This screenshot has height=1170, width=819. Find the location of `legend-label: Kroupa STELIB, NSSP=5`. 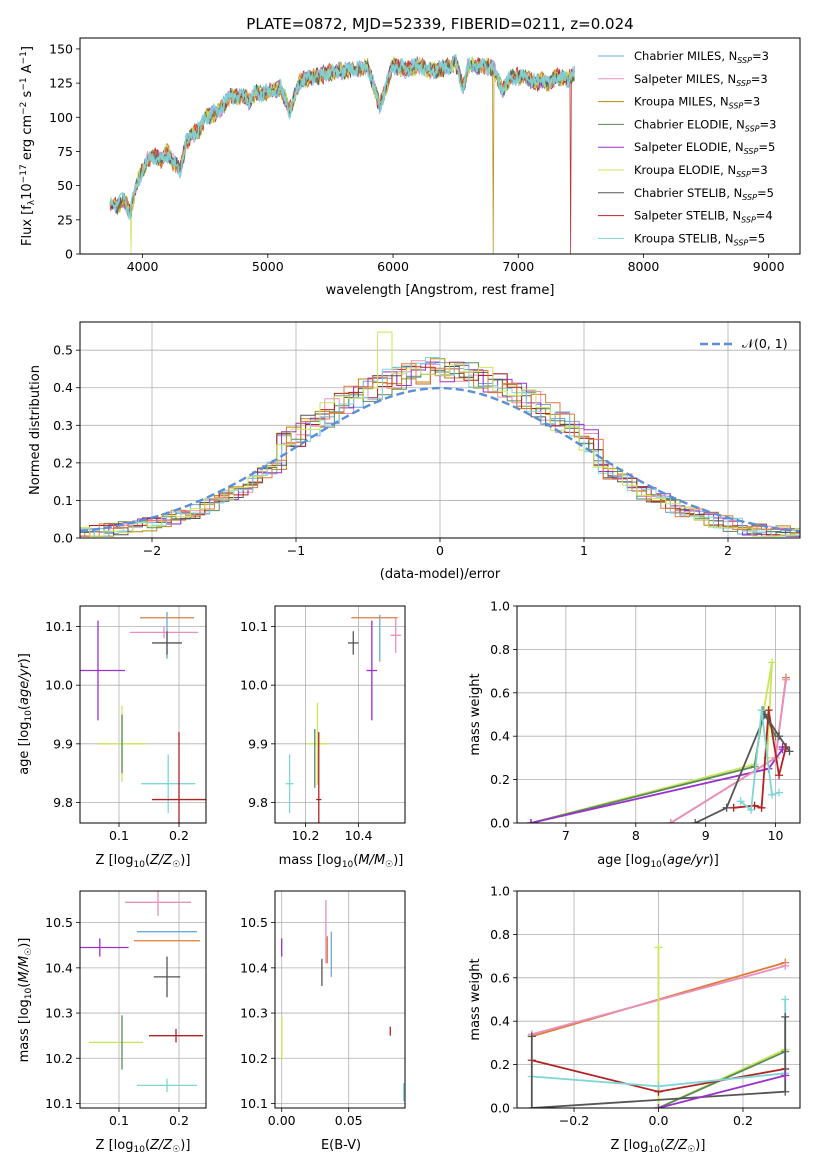

legend-label: Kroupa STELIB, NSSP=5 is located at coordinates (699, 239).